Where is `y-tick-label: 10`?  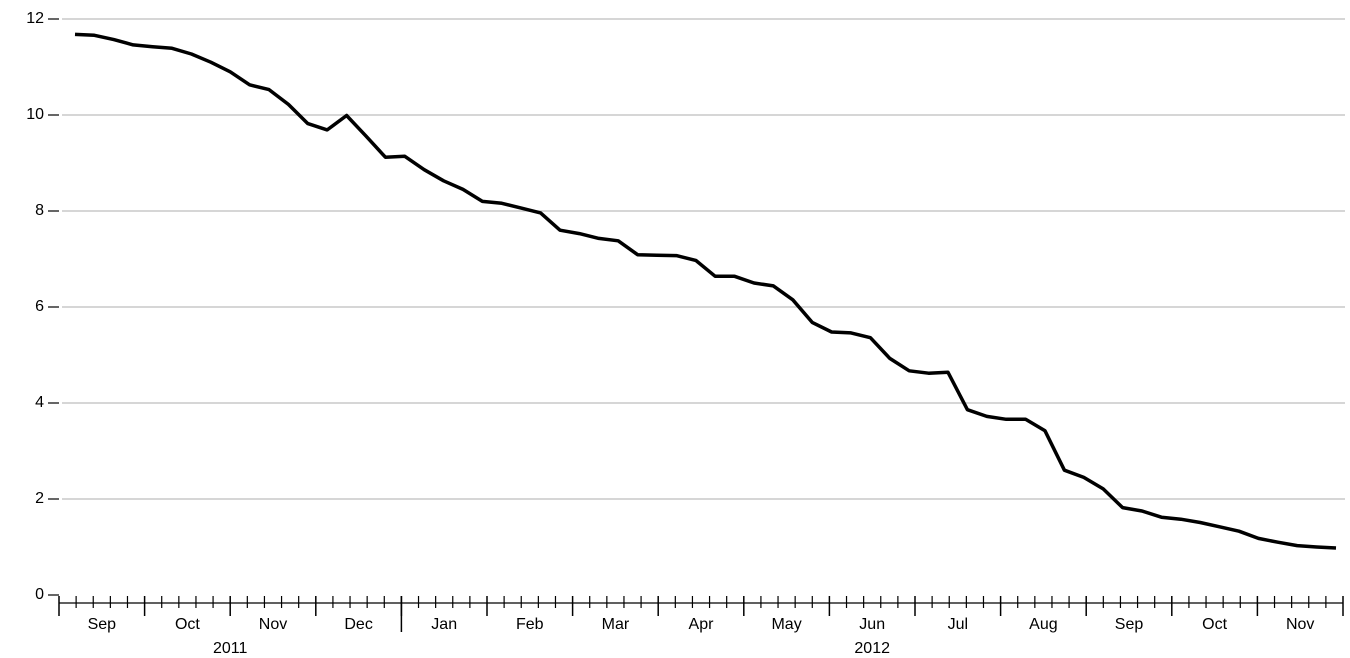
y-tick-label: 10 is located at coordinates (35, 114).